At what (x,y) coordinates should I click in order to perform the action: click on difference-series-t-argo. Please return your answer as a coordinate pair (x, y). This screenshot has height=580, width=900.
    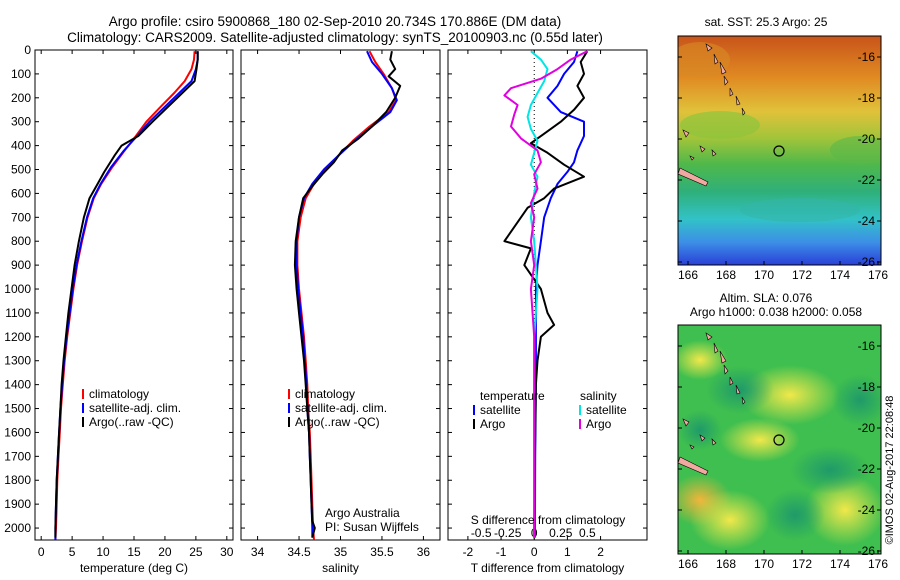
    Looking at the image, I should click on (546, 294).